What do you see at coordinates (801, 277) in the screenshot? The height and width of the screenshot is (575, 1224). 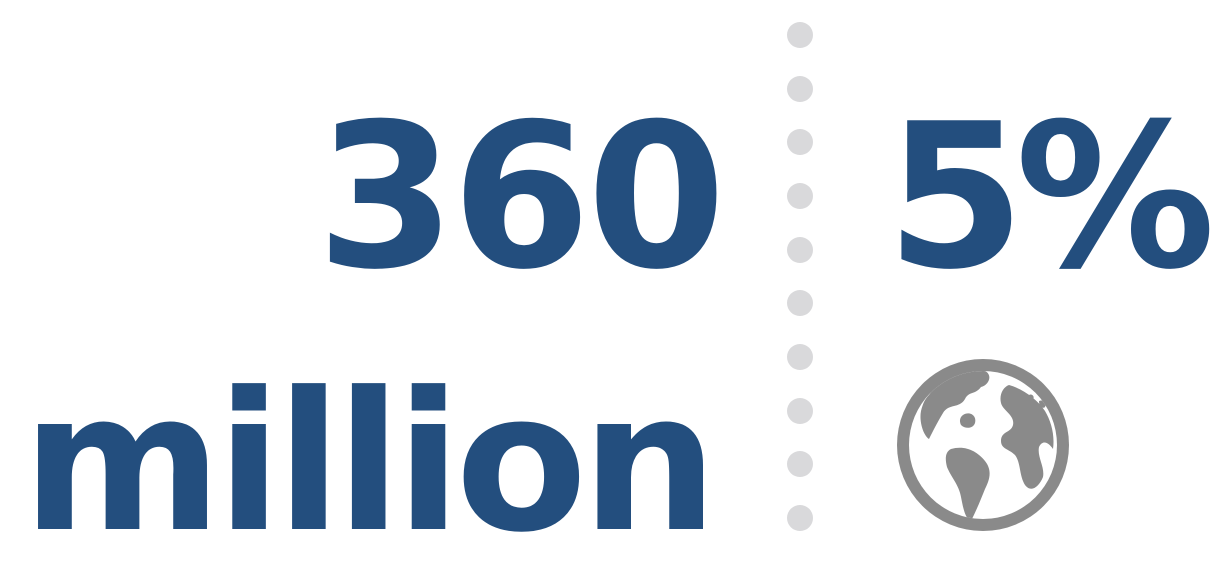 I see `dotted-divider` at bounding box center [801, 277].